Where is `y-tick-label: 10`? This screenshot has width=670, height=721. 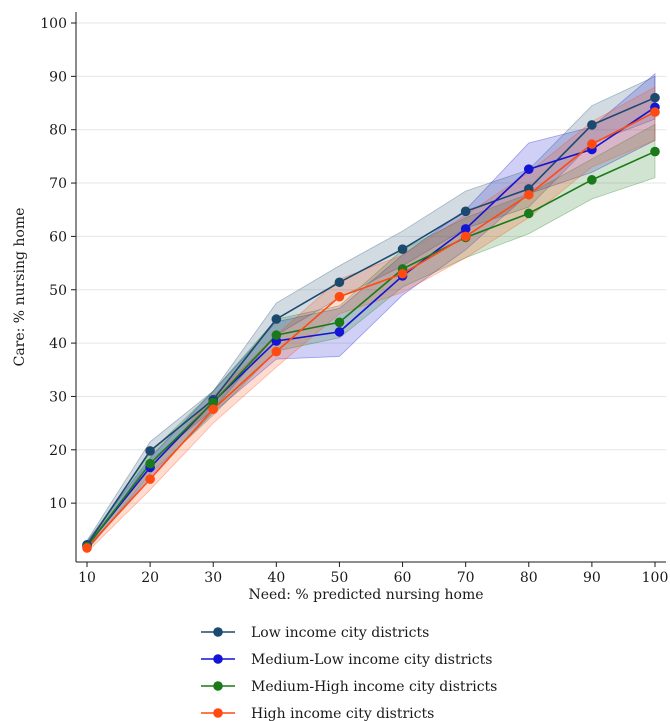
y-tick-label: 10 is located at coordinates (58, 504).